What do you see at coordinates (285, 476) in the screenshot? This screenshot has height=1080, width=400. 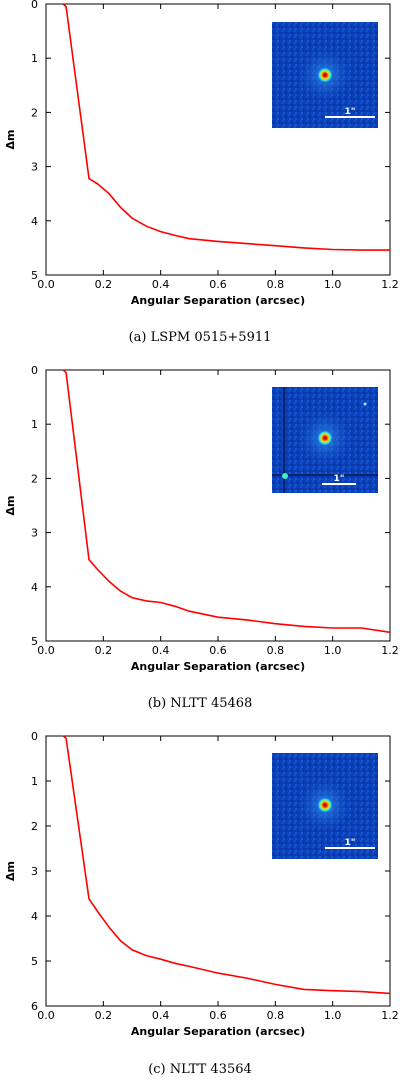 I see `secondary-source` at bounding box center [285, 476].